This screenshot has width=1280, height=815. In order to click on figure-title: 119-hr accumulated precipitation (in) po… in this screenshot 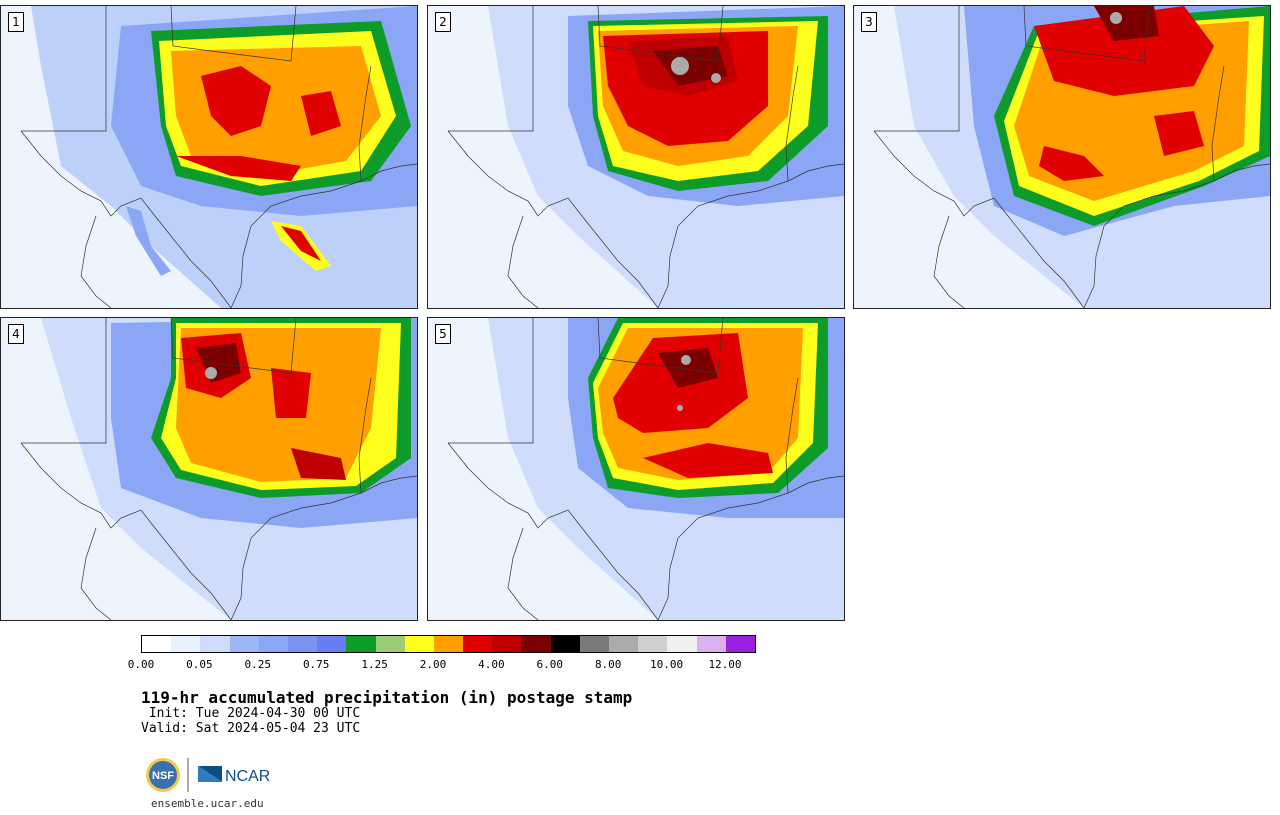, I will do `click(387, 697)`.